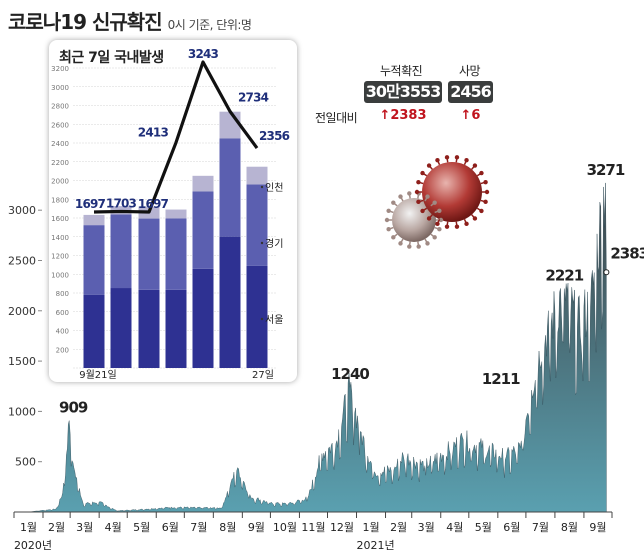 Image resolution: width=644 pixels, height=558 pixels. I want to click on inset-y-tick-label: 3000, so click(60, 88).